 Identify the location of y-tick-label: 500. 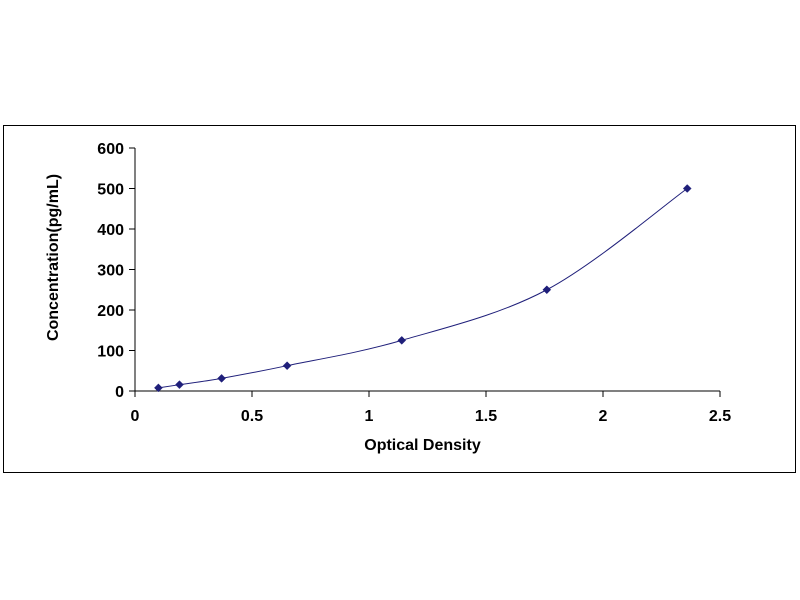
(110, 190).